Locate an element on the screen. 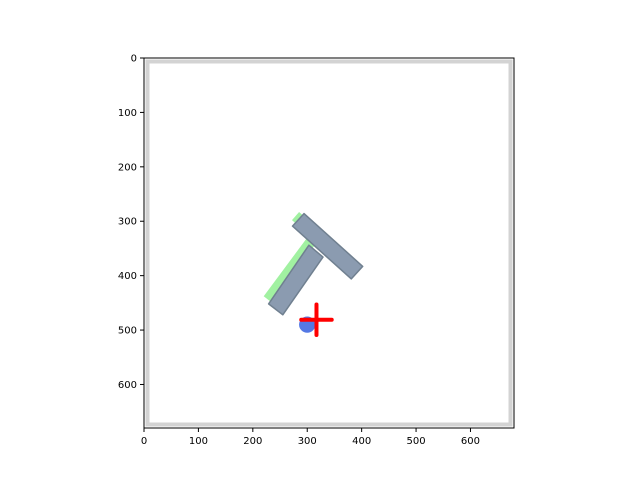 Image resolution: width=640 pixels, height=480 pixels. y-tick-label: 300 is located at coordinates (127, 222).